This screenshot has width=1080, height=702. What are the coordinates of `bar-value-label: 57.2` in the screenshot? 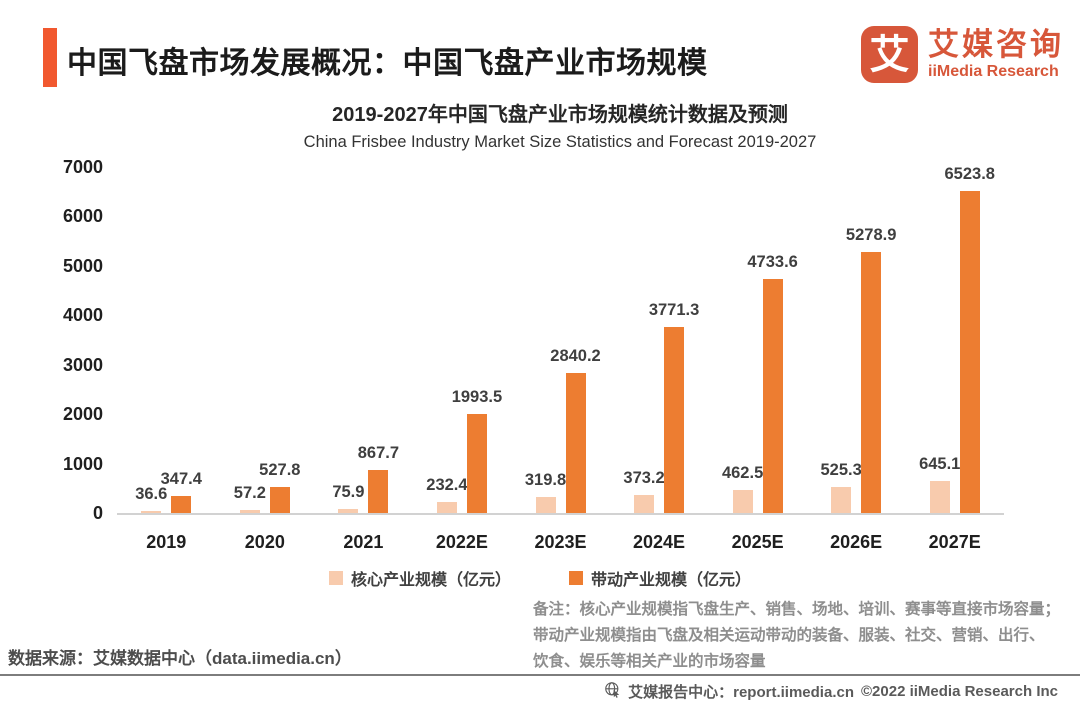 It's located at (249, 493).